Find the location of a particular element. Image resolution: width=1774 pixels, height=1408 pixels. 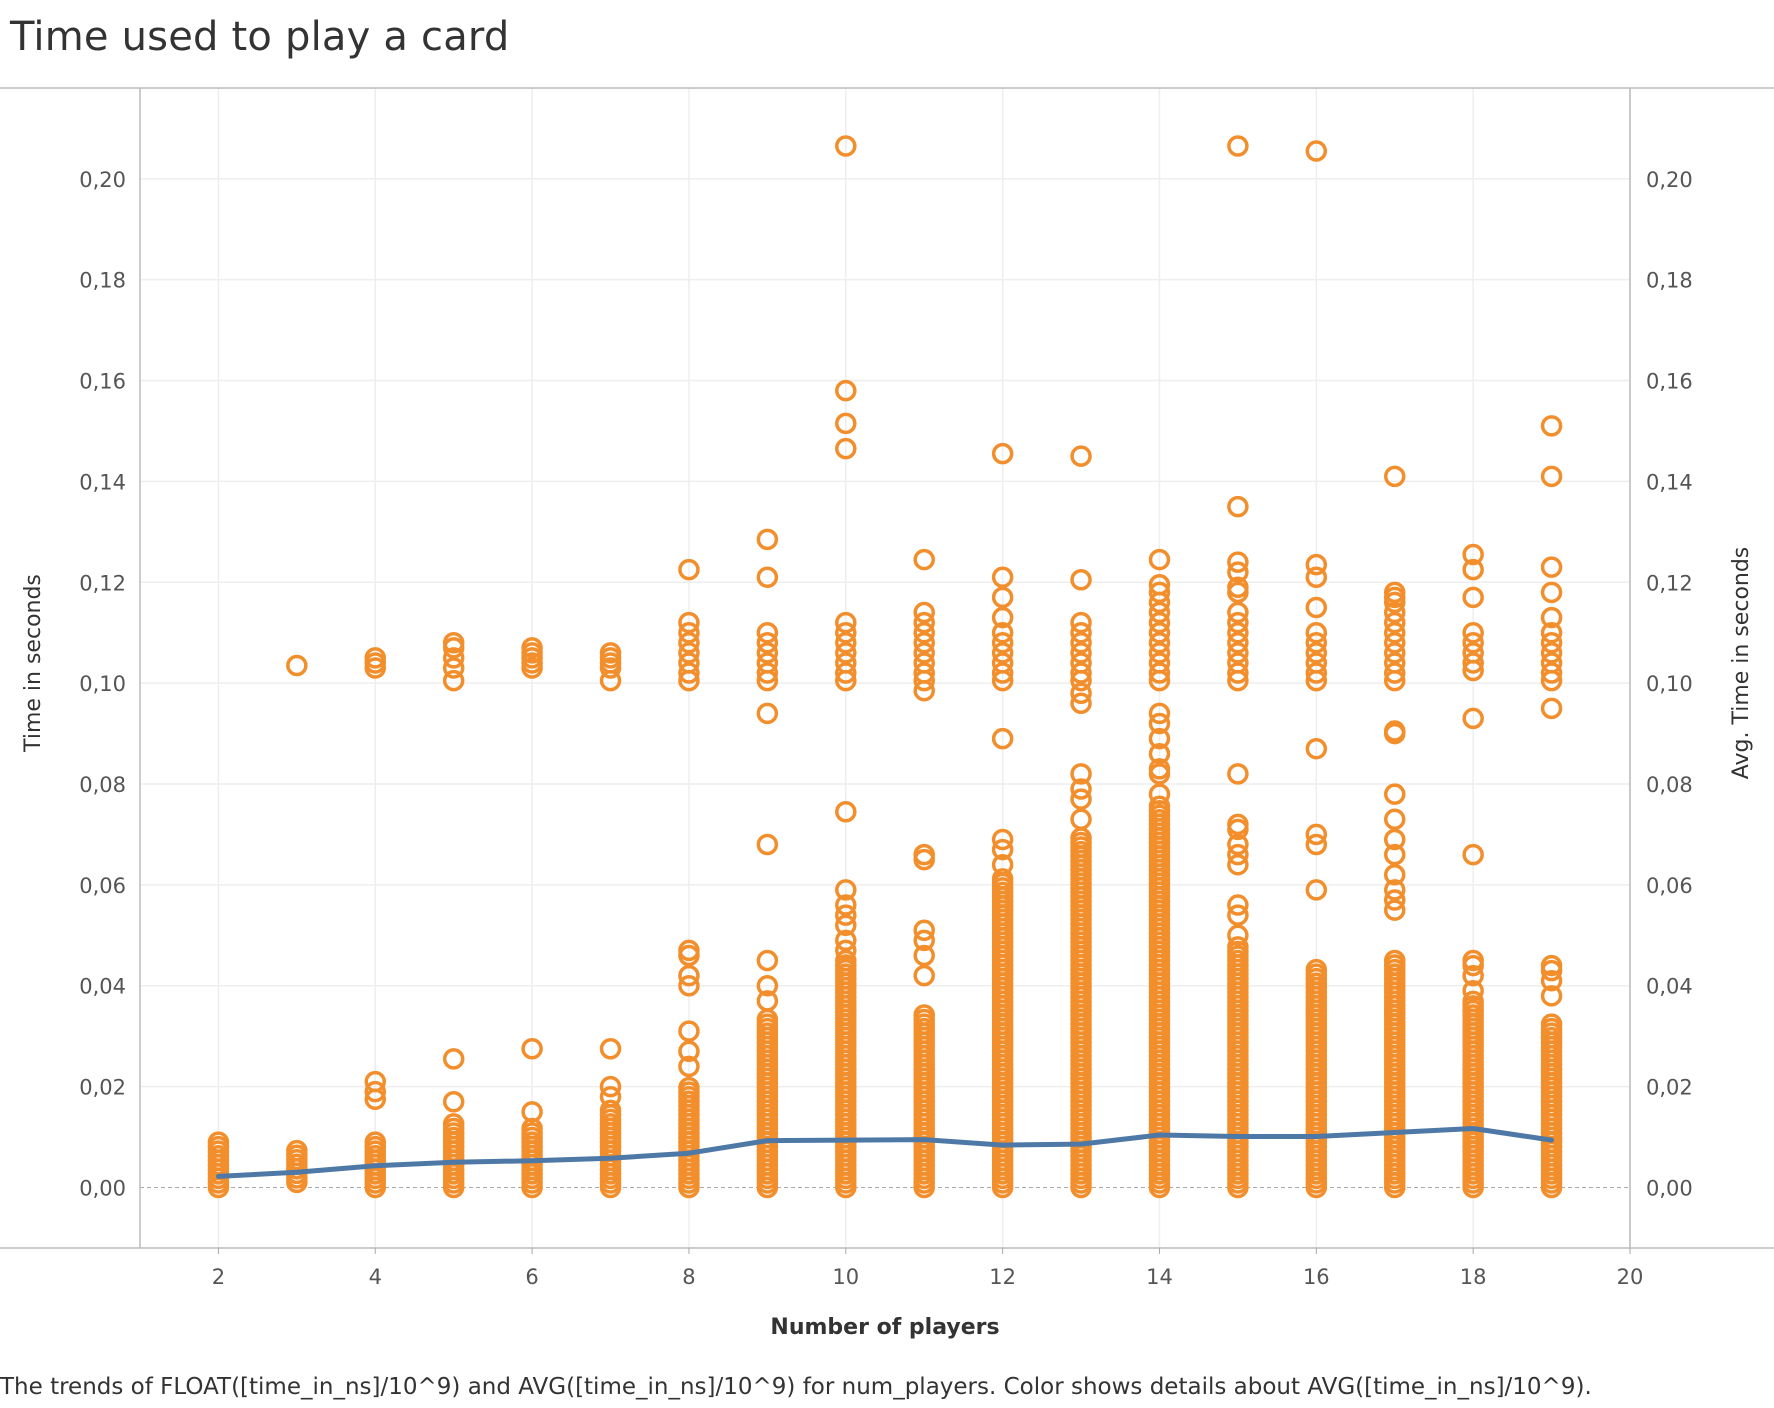

y2-tick-label: 0,12 is located at coordinates (1669, 583).